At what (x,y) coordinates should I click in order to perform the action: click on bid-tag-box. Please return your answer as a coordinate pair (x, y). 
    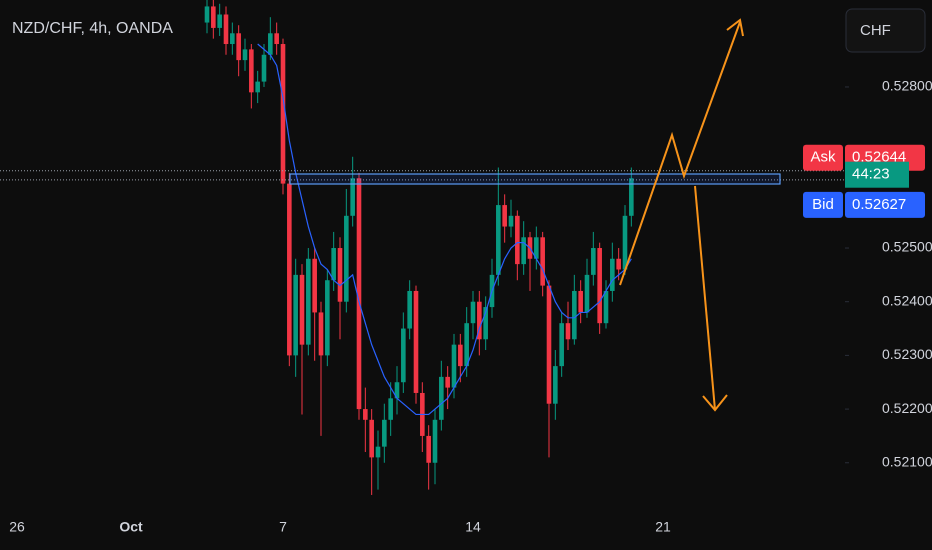
    Looking at the image, I should click on (823, 204).